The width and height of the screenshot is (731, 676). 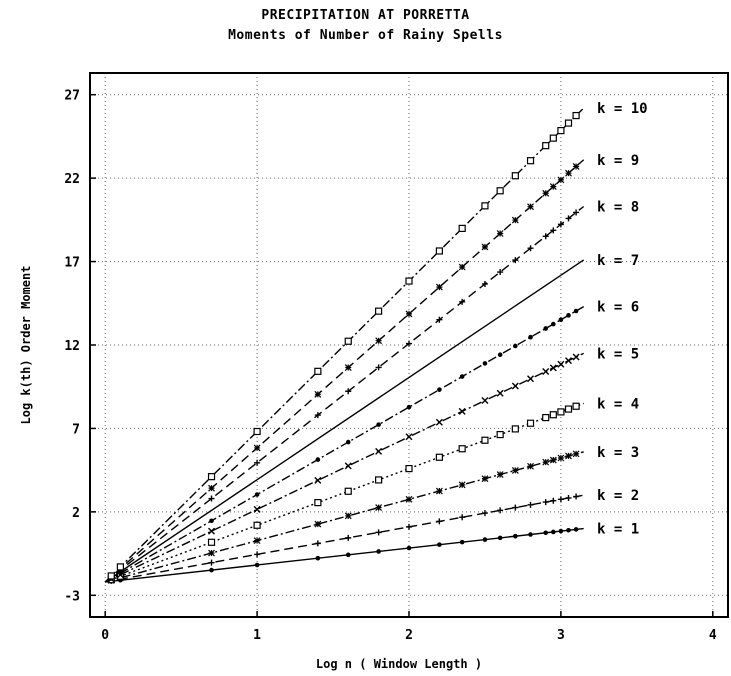 What do you see at coordinates (618, 354) in the screenshot?
I see `series-label-k5: k = 5` at bounding box center [618, 354].